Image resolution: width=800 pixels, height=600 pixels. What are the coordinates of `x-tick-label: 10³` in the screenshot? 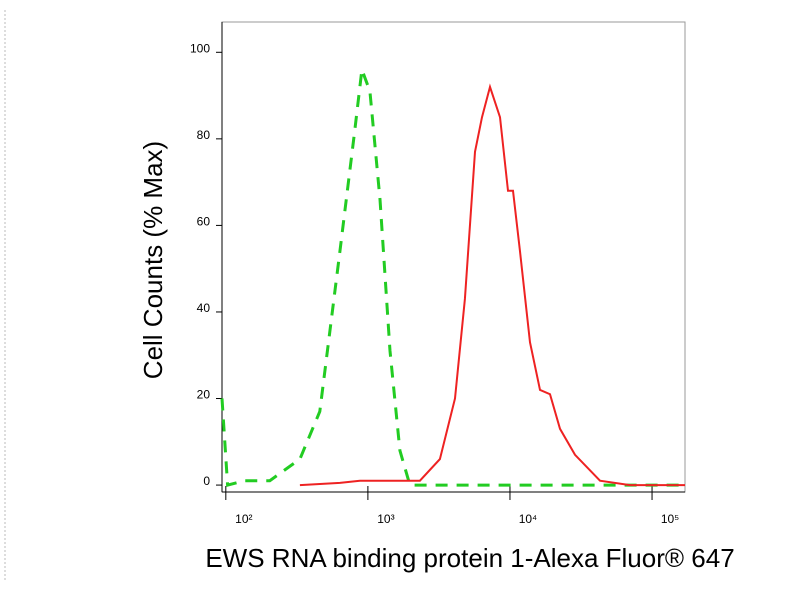 It's located at (385, 519).